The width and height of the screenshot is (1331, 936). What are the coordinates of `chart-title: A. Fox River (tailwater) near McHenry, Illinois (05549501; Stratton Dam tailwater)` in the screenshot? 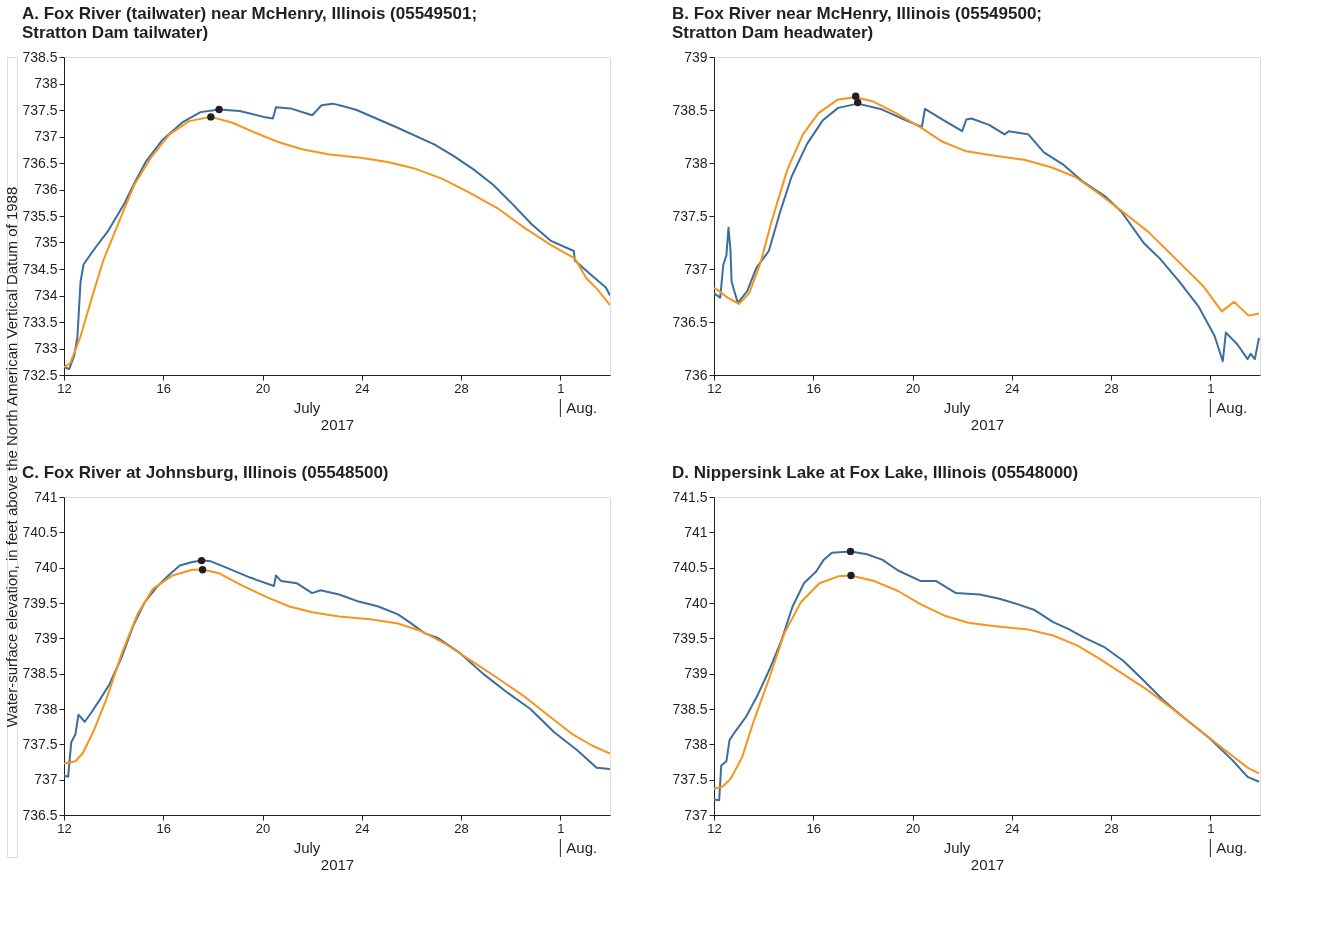 It's located at (249, 23).